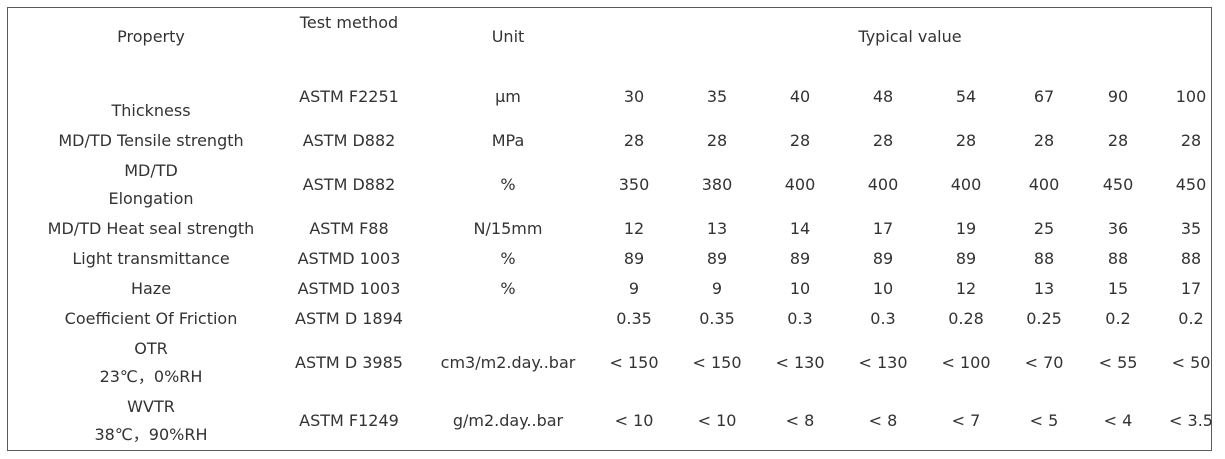 The height and width of the screenshot is (459, 1225). What do you see at coordinates (1118, 362) in the screenshot?
I see `row-value-cell: < 55` at bounding box center [1118, 362].